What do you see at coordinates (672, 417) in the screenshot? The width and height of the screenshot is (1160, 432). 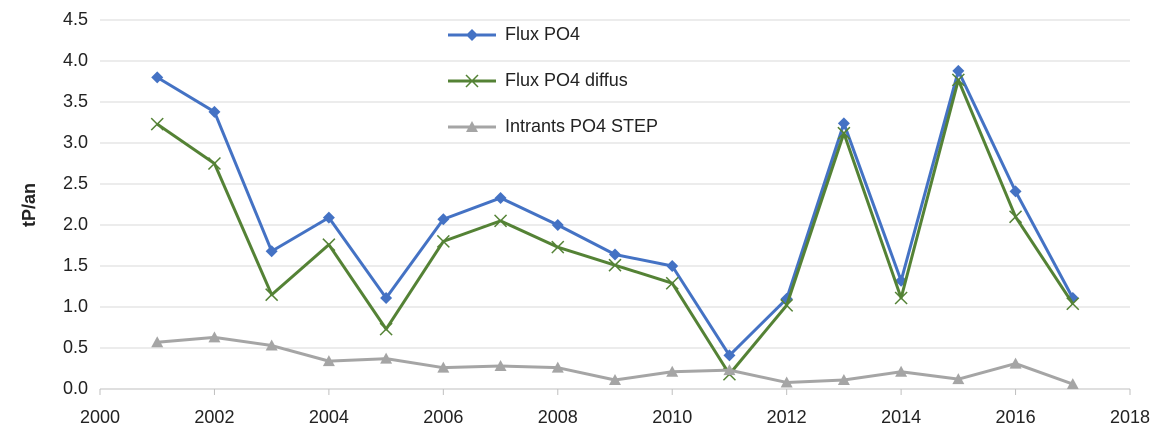 I see `x-tick-label: 2010` at bounding box center [672, 417].